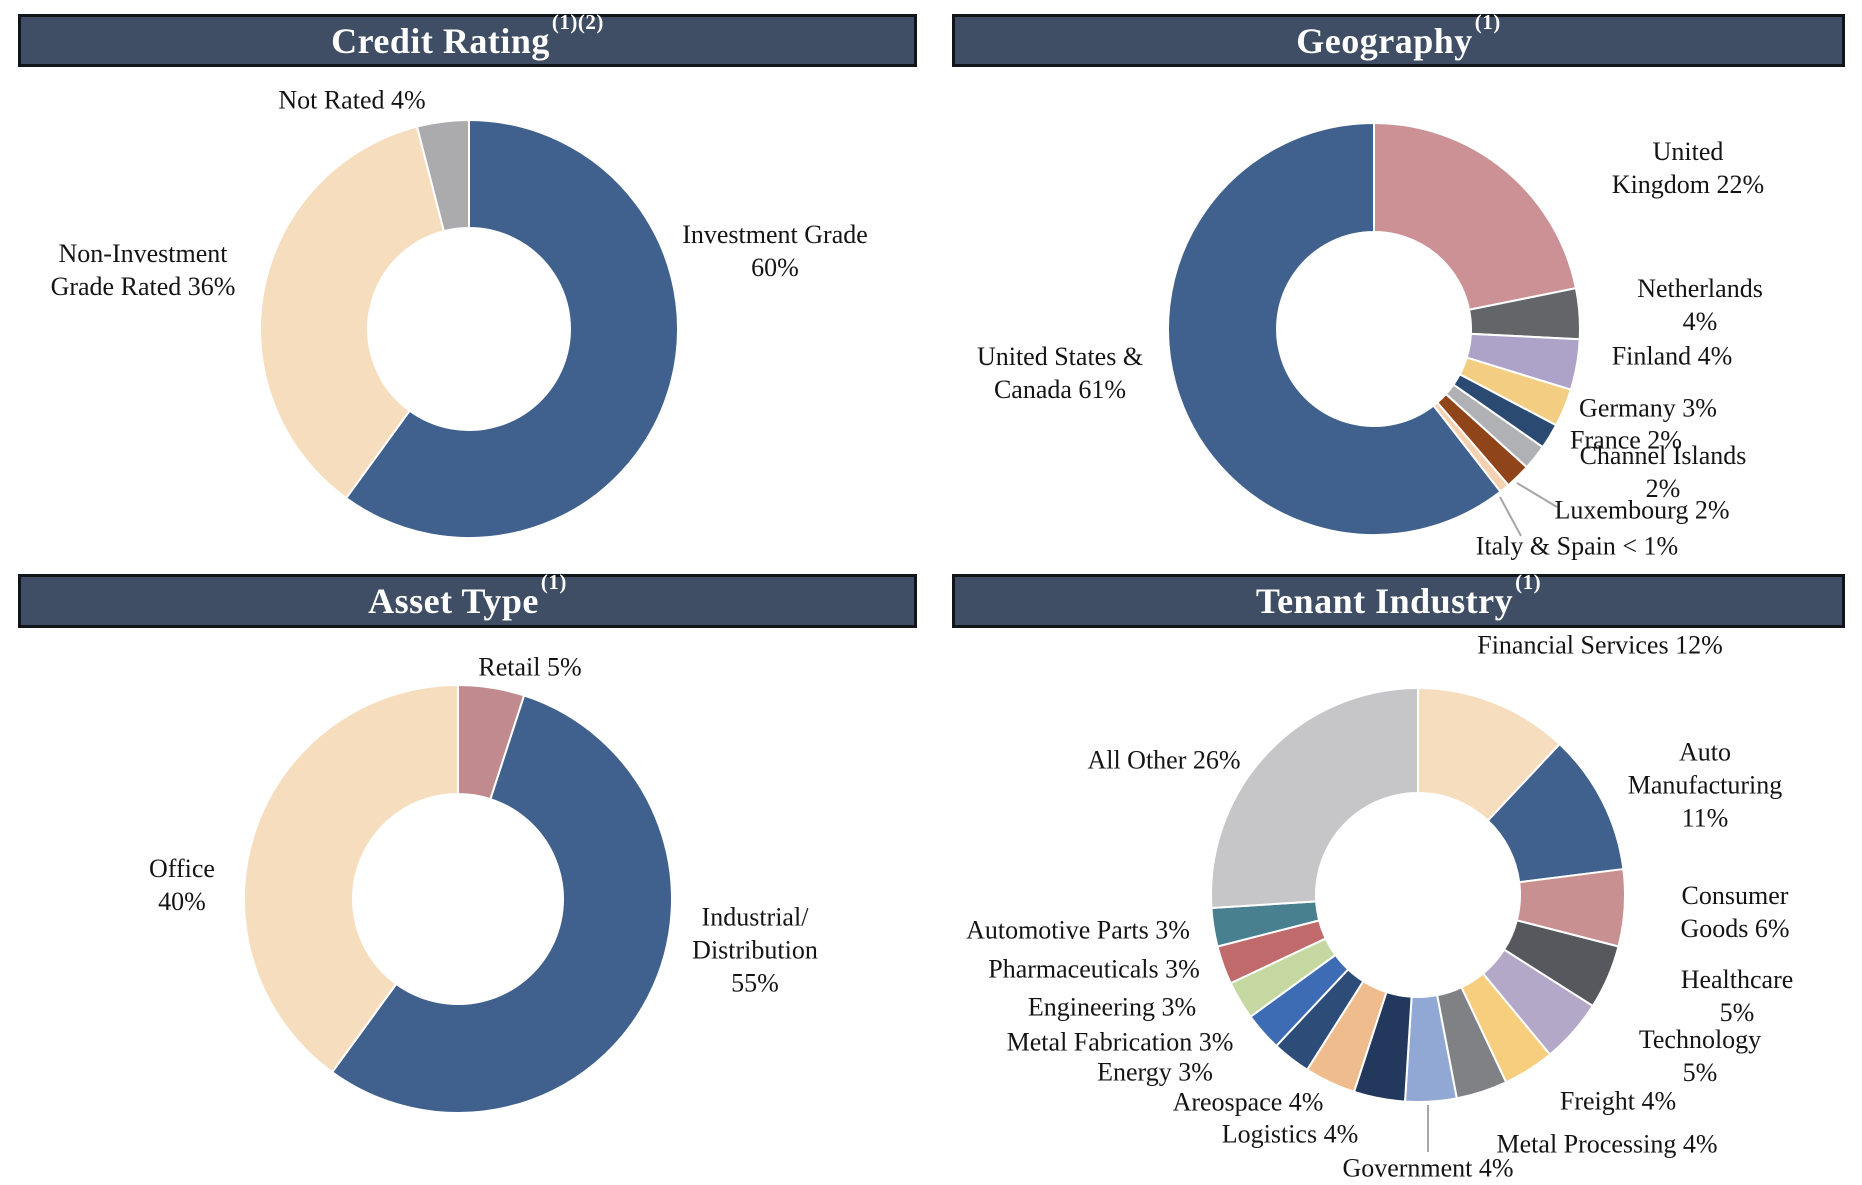  Describe the element at coordinates (1290, 1134) in the screenshot. I see `label-logistics: Logistics 4%` at that location.